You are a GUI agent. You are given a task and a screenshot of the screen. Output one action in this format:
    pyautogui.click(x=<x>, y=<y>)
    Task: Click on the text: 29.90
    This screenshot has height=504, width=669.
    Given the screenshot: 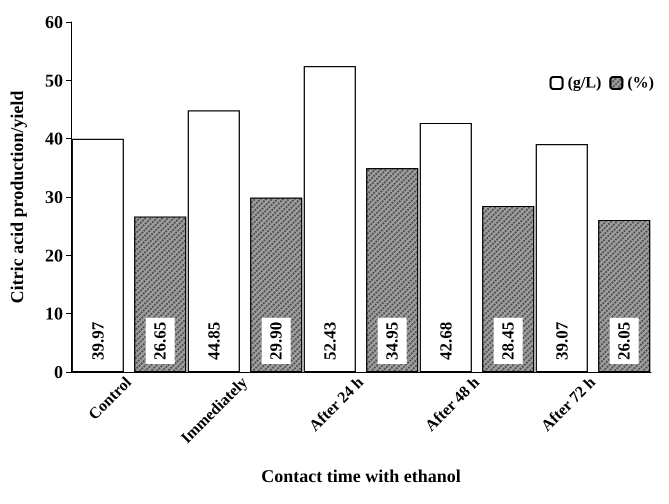 What is the action you would take?
    pyautogui.click(x=276, y=341)
    